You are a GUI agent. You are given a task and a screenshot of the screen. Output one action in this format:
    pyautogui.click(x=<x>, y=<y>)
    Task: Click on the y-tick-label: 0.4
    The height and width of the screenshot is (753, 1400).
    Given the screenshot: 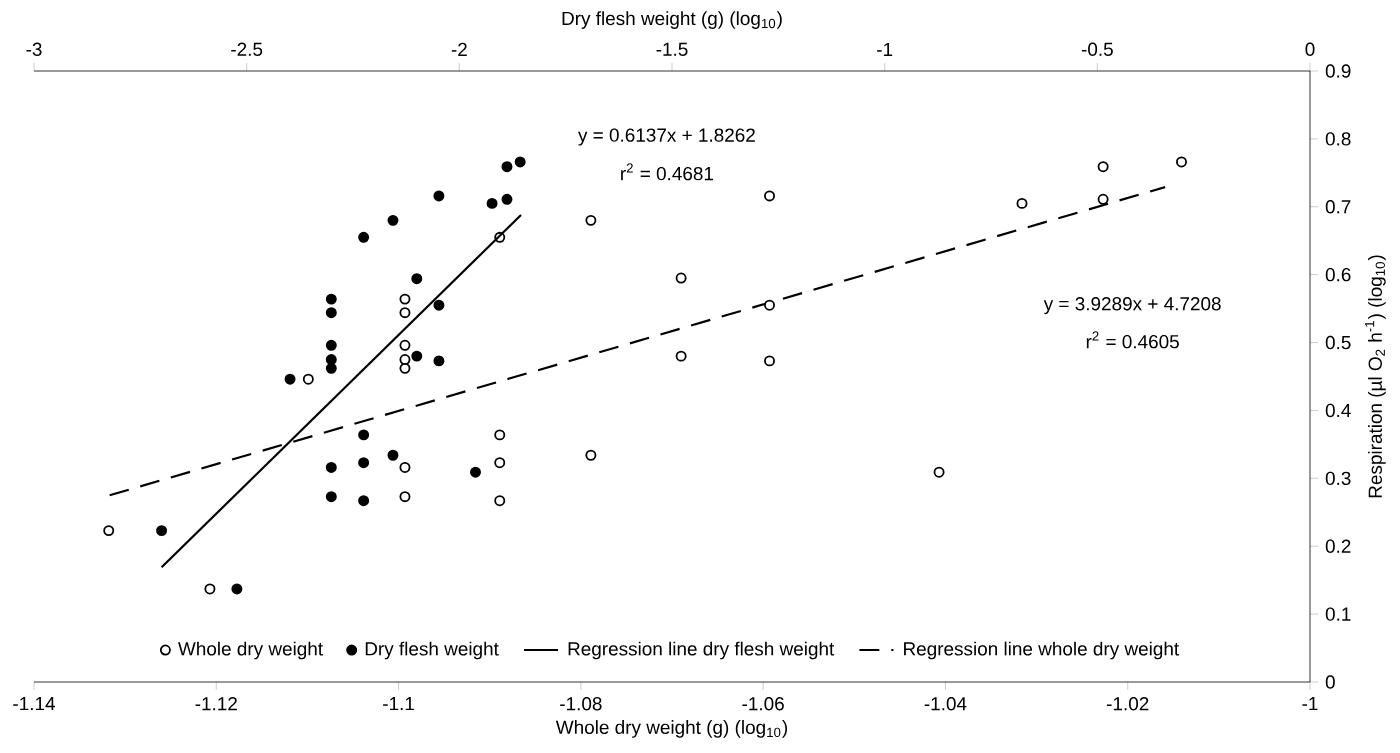 What is the action you would take?
    pyautogui.click(x=1338, y=410)
    